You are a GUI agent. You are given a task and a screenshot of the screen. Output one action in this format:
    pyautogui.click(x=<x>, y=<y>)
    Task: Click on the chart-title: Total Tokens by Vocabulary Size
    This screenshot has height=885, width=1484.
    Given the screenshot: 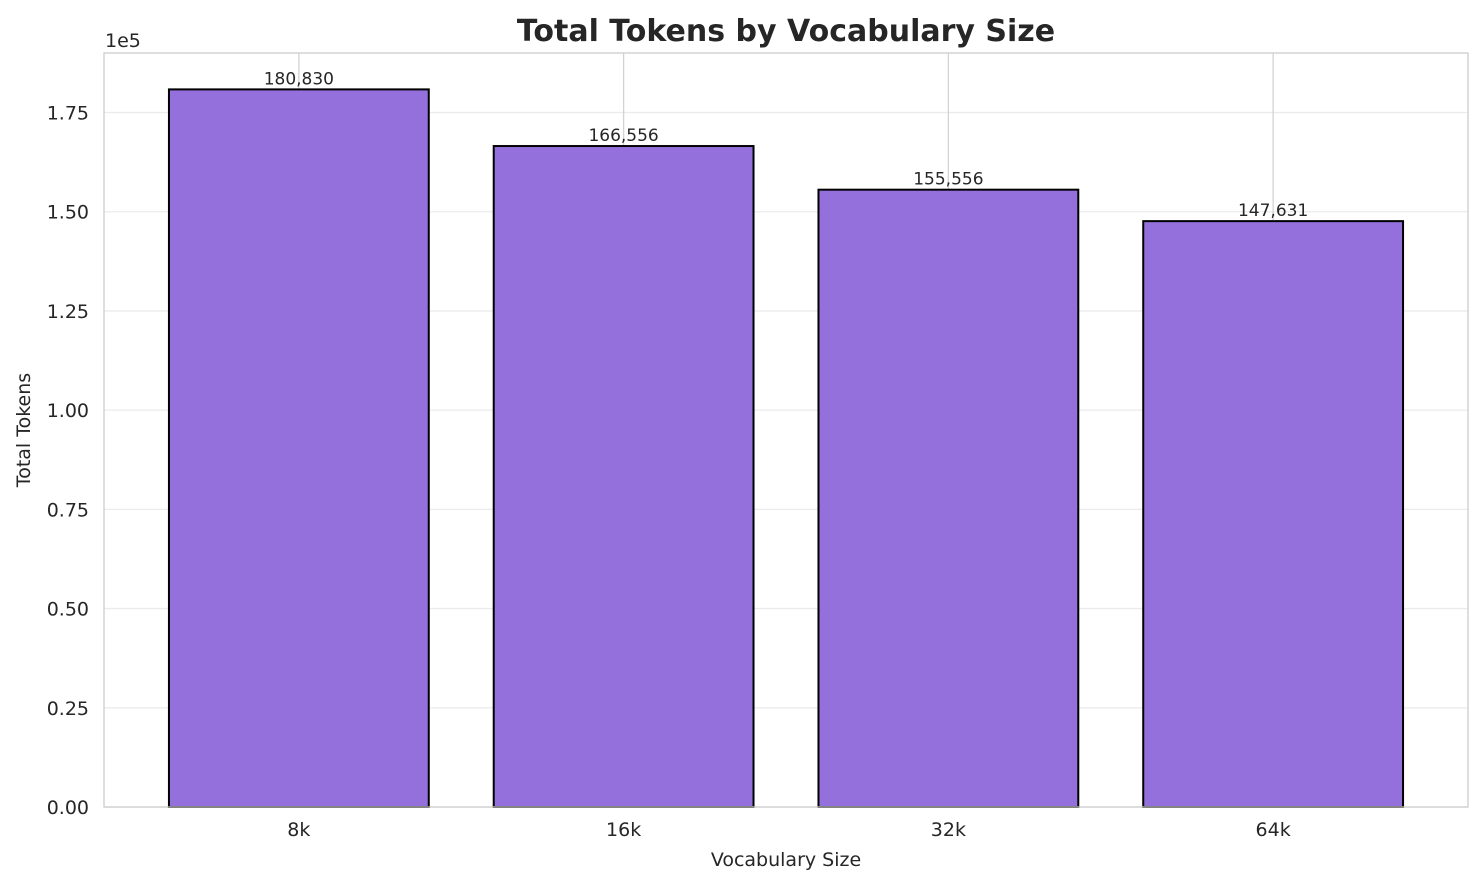 What is the action you would take?
    pyautogui.click(x=786, y=31)
    